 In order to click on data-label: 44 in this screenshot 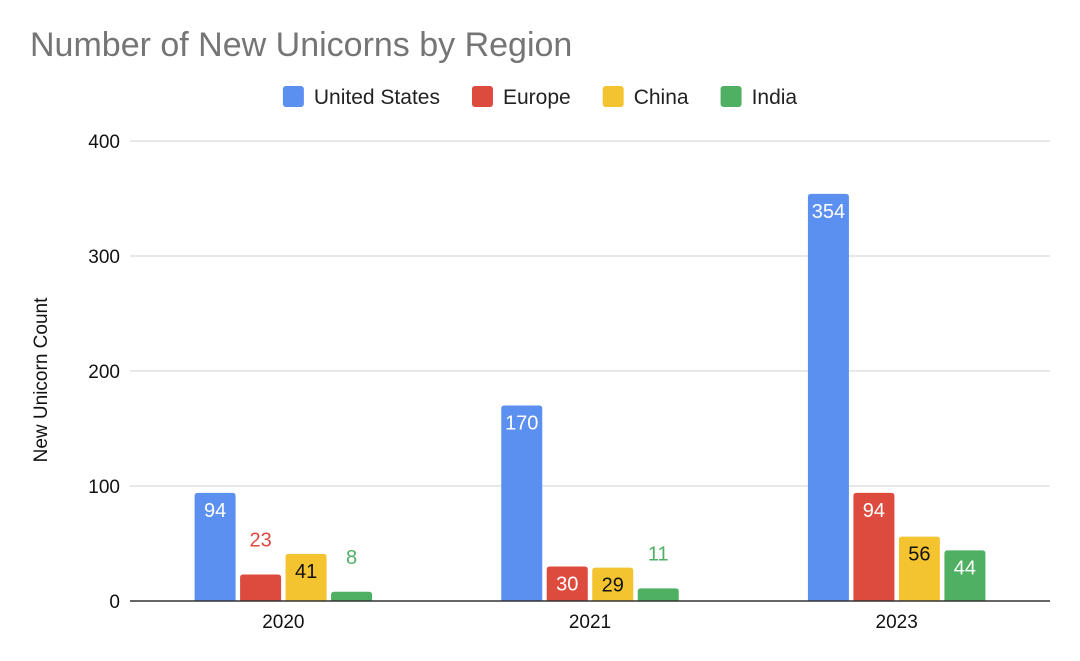, I will do `click(965, 568)`.